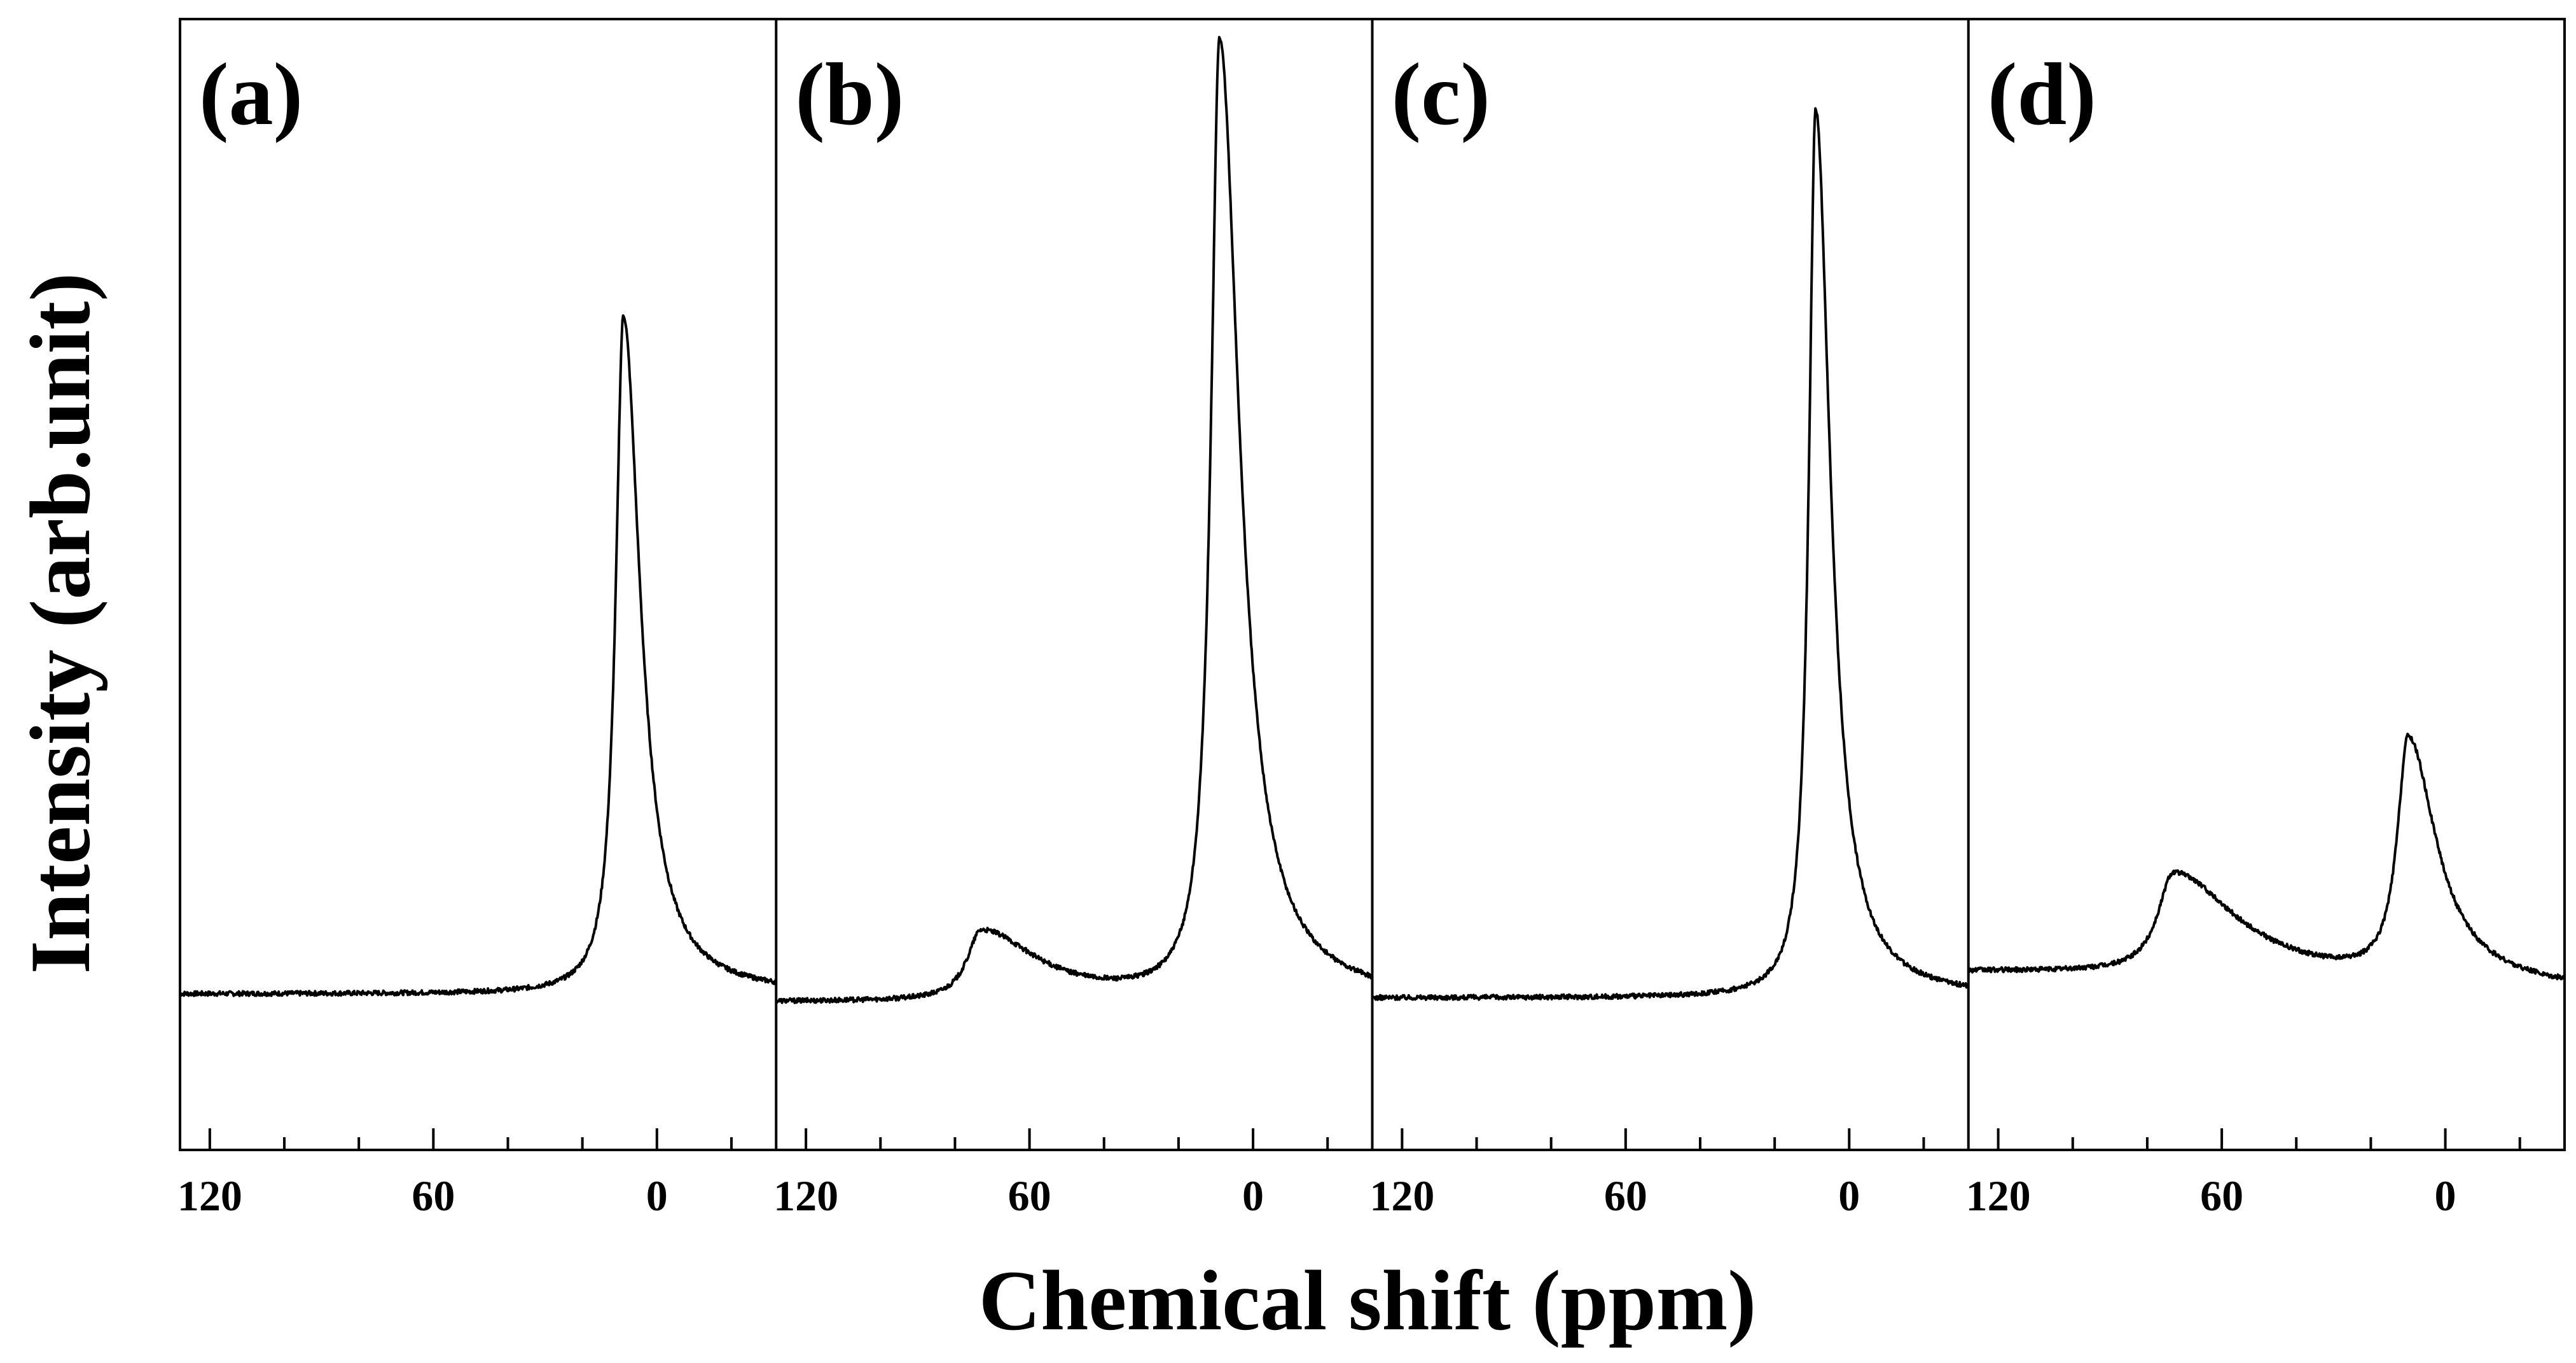  What do you see at coordinates (849, 94) in the screenshot?
I see `panel-label: (b)` at bounding box center [849, 94].